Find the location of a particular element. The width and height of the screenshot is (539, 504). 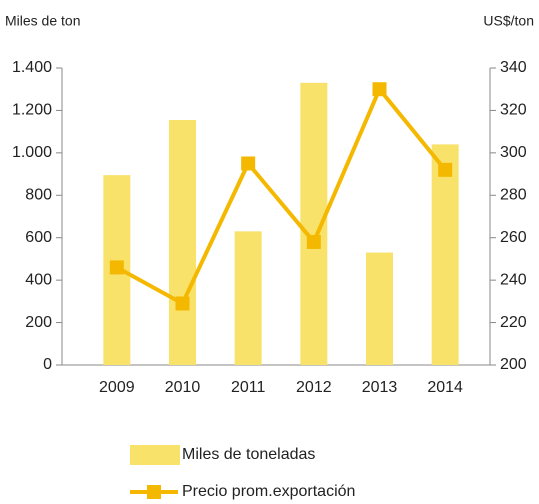

legend-label: Precio prom.exportación is located at coordinates (268, 491).